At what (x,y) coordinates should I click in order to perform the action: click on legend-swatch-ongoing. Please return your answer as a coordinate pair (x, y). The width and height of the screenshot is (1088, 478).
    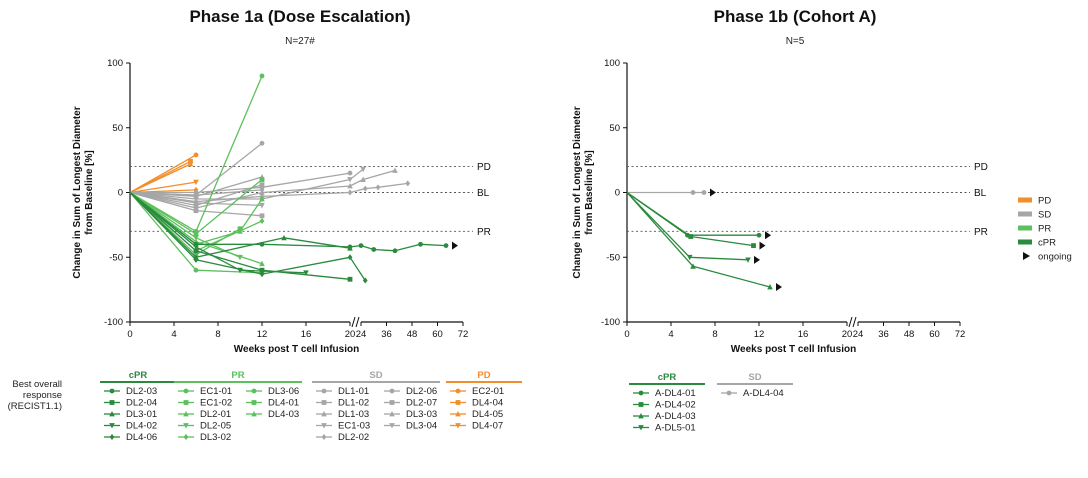
    Looking at the image, I should click on (1026, 256).